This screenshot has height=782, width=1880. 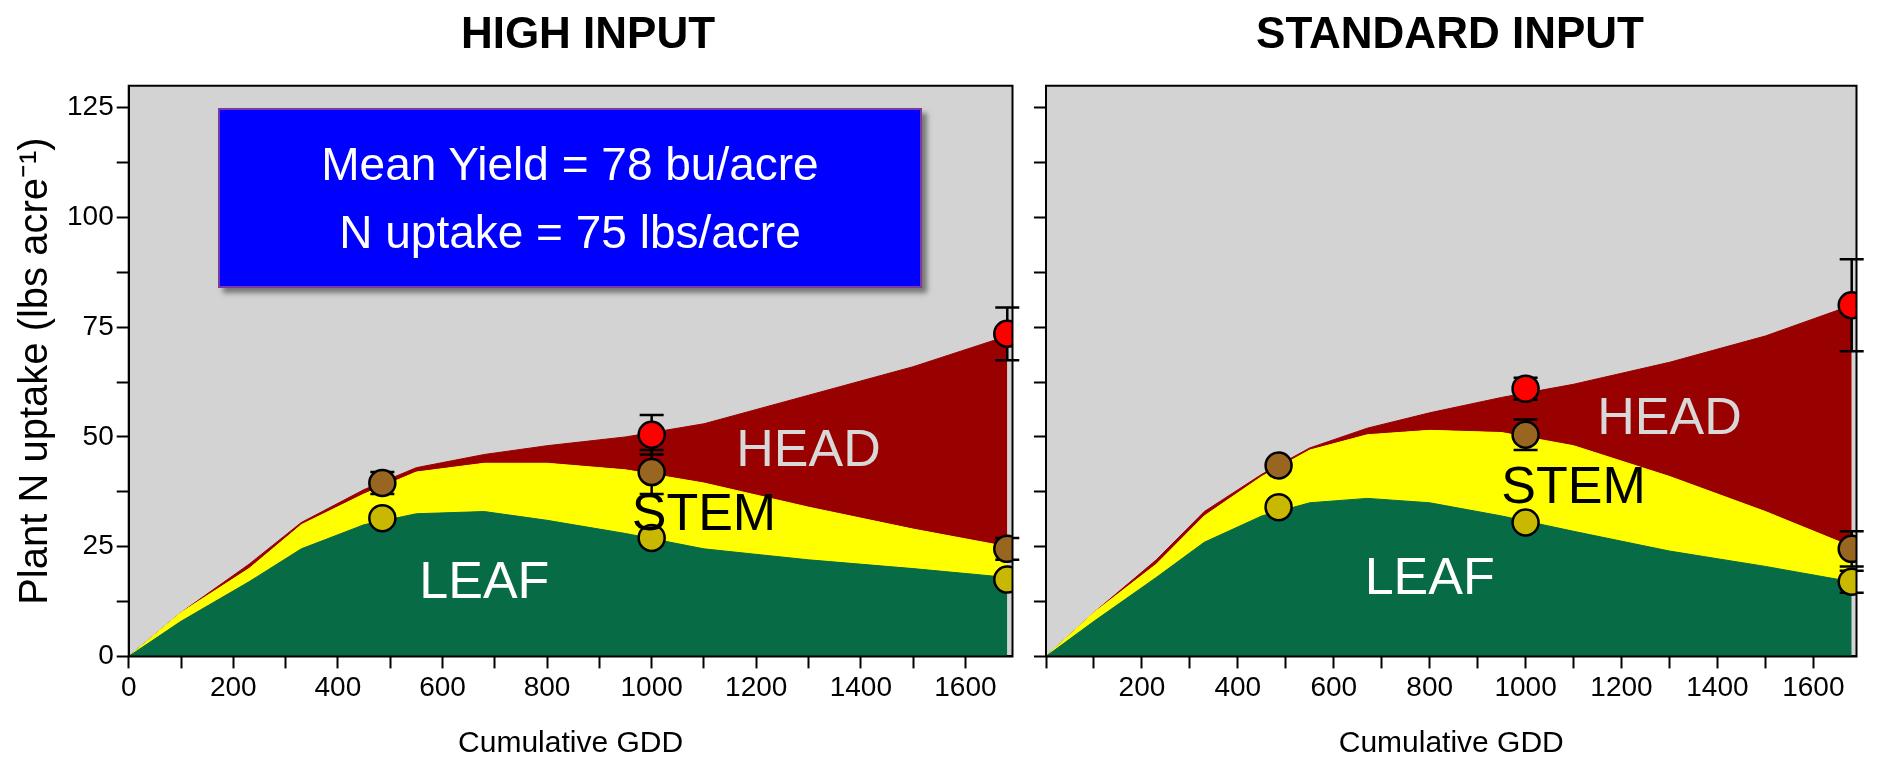 What do you see at coordinates (570, 232) in the screenshot?
I see `annotation: N uptake = 75 lbs/acre` at bounding box center [570, 232].